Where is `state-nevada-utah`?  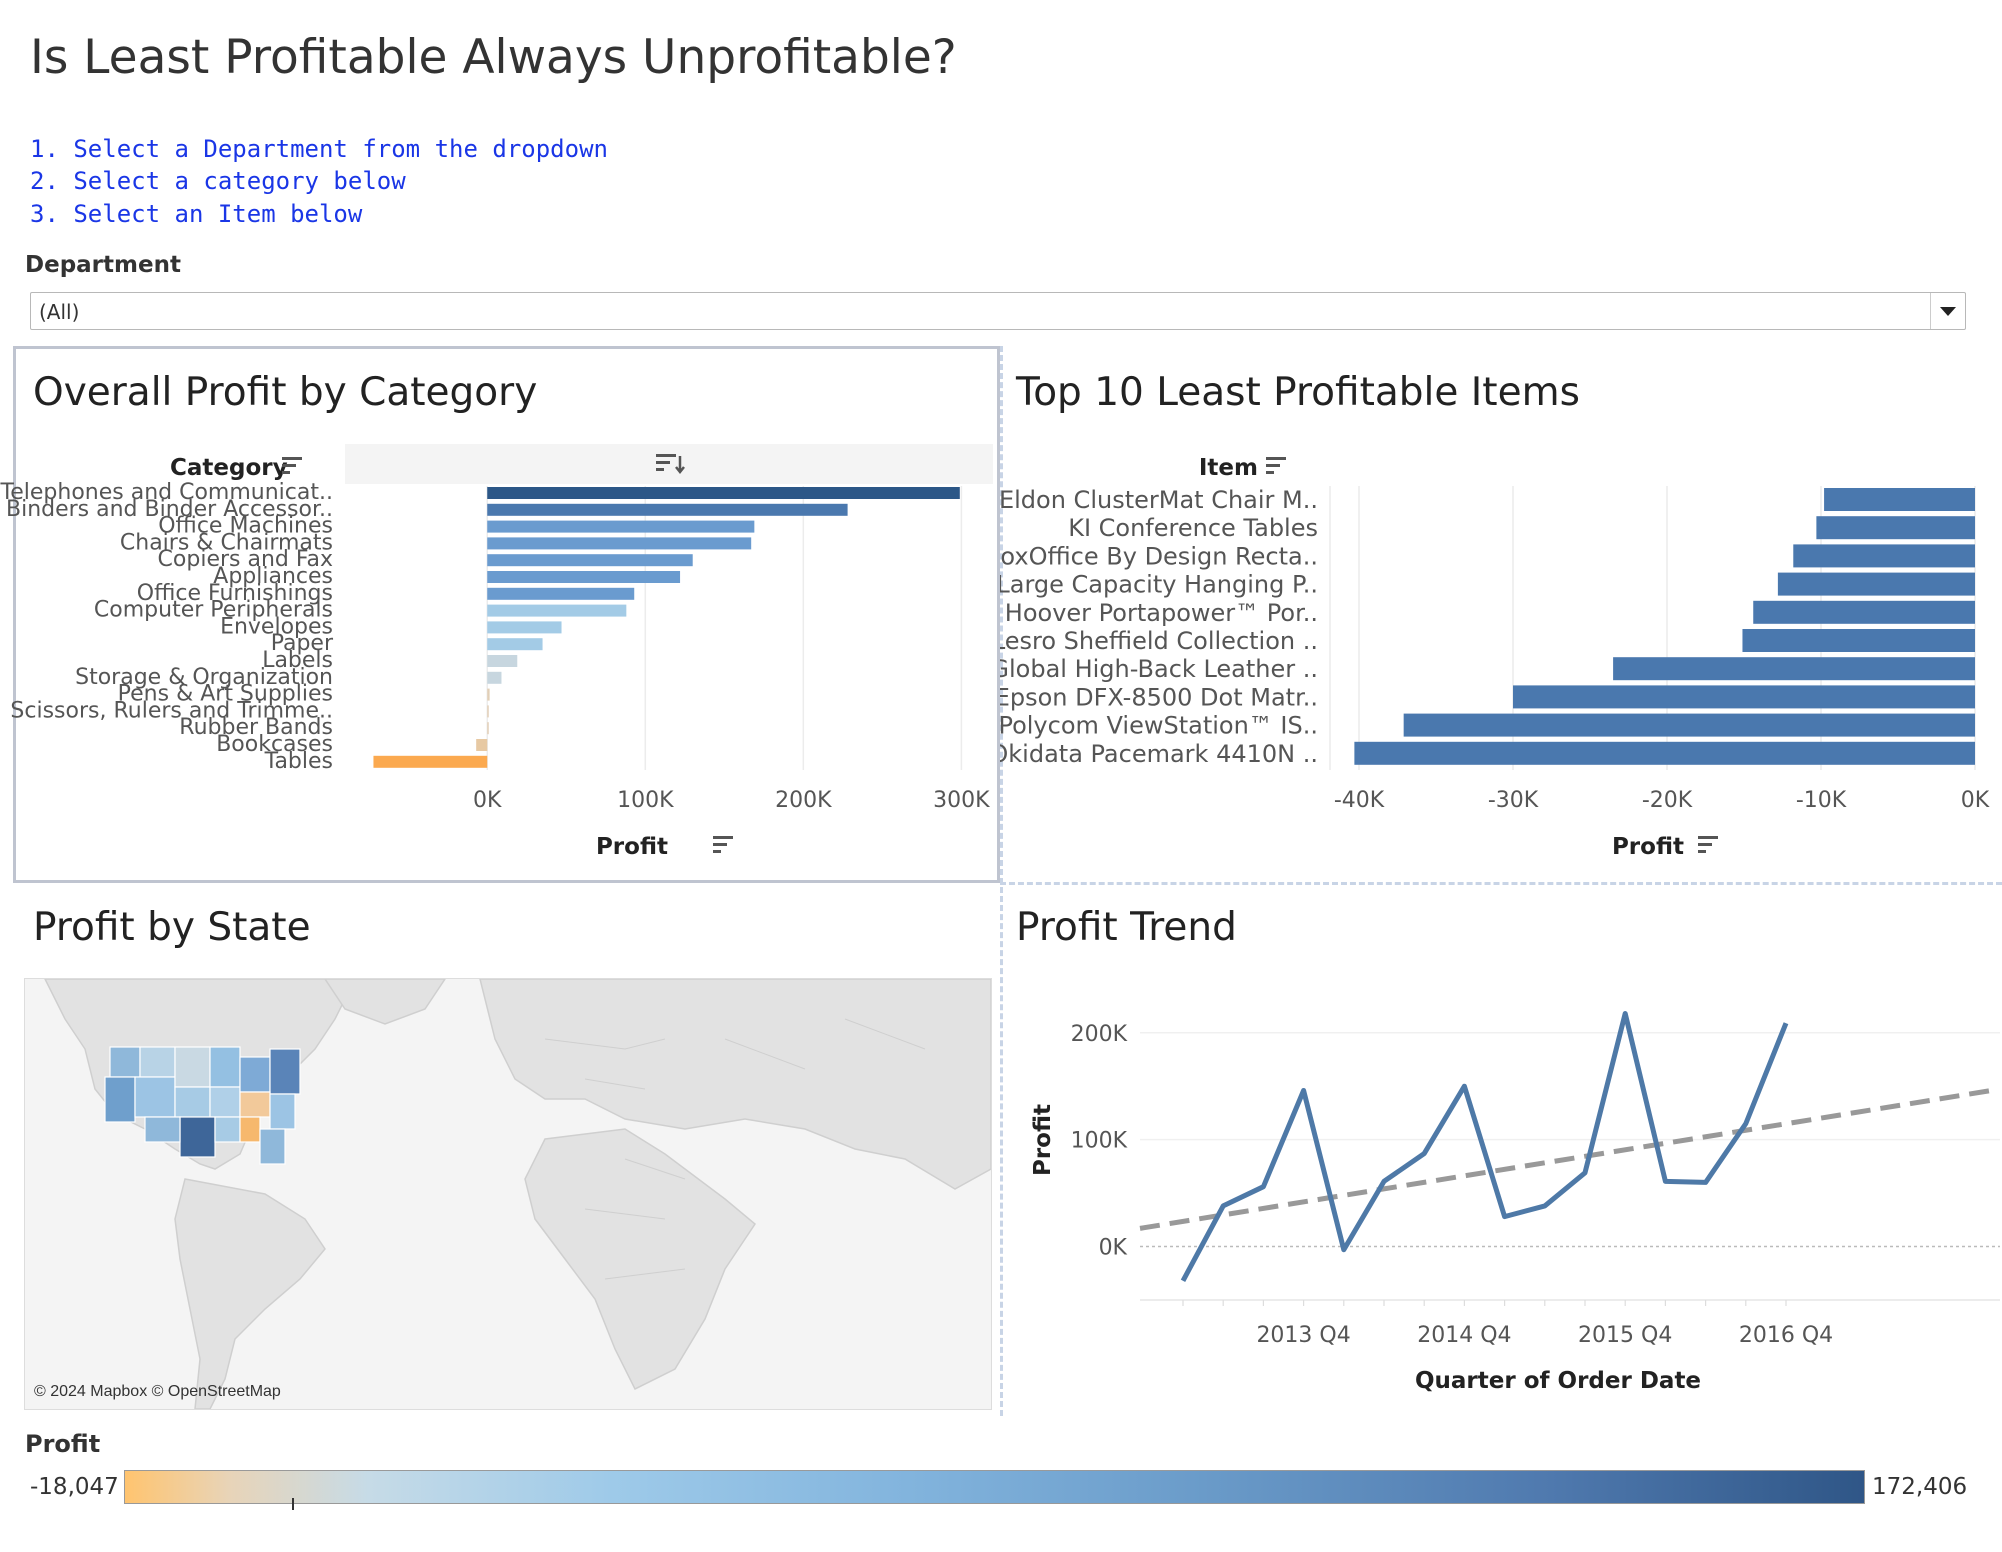
state-nevada-utah is located at coordinates (155, 1097).